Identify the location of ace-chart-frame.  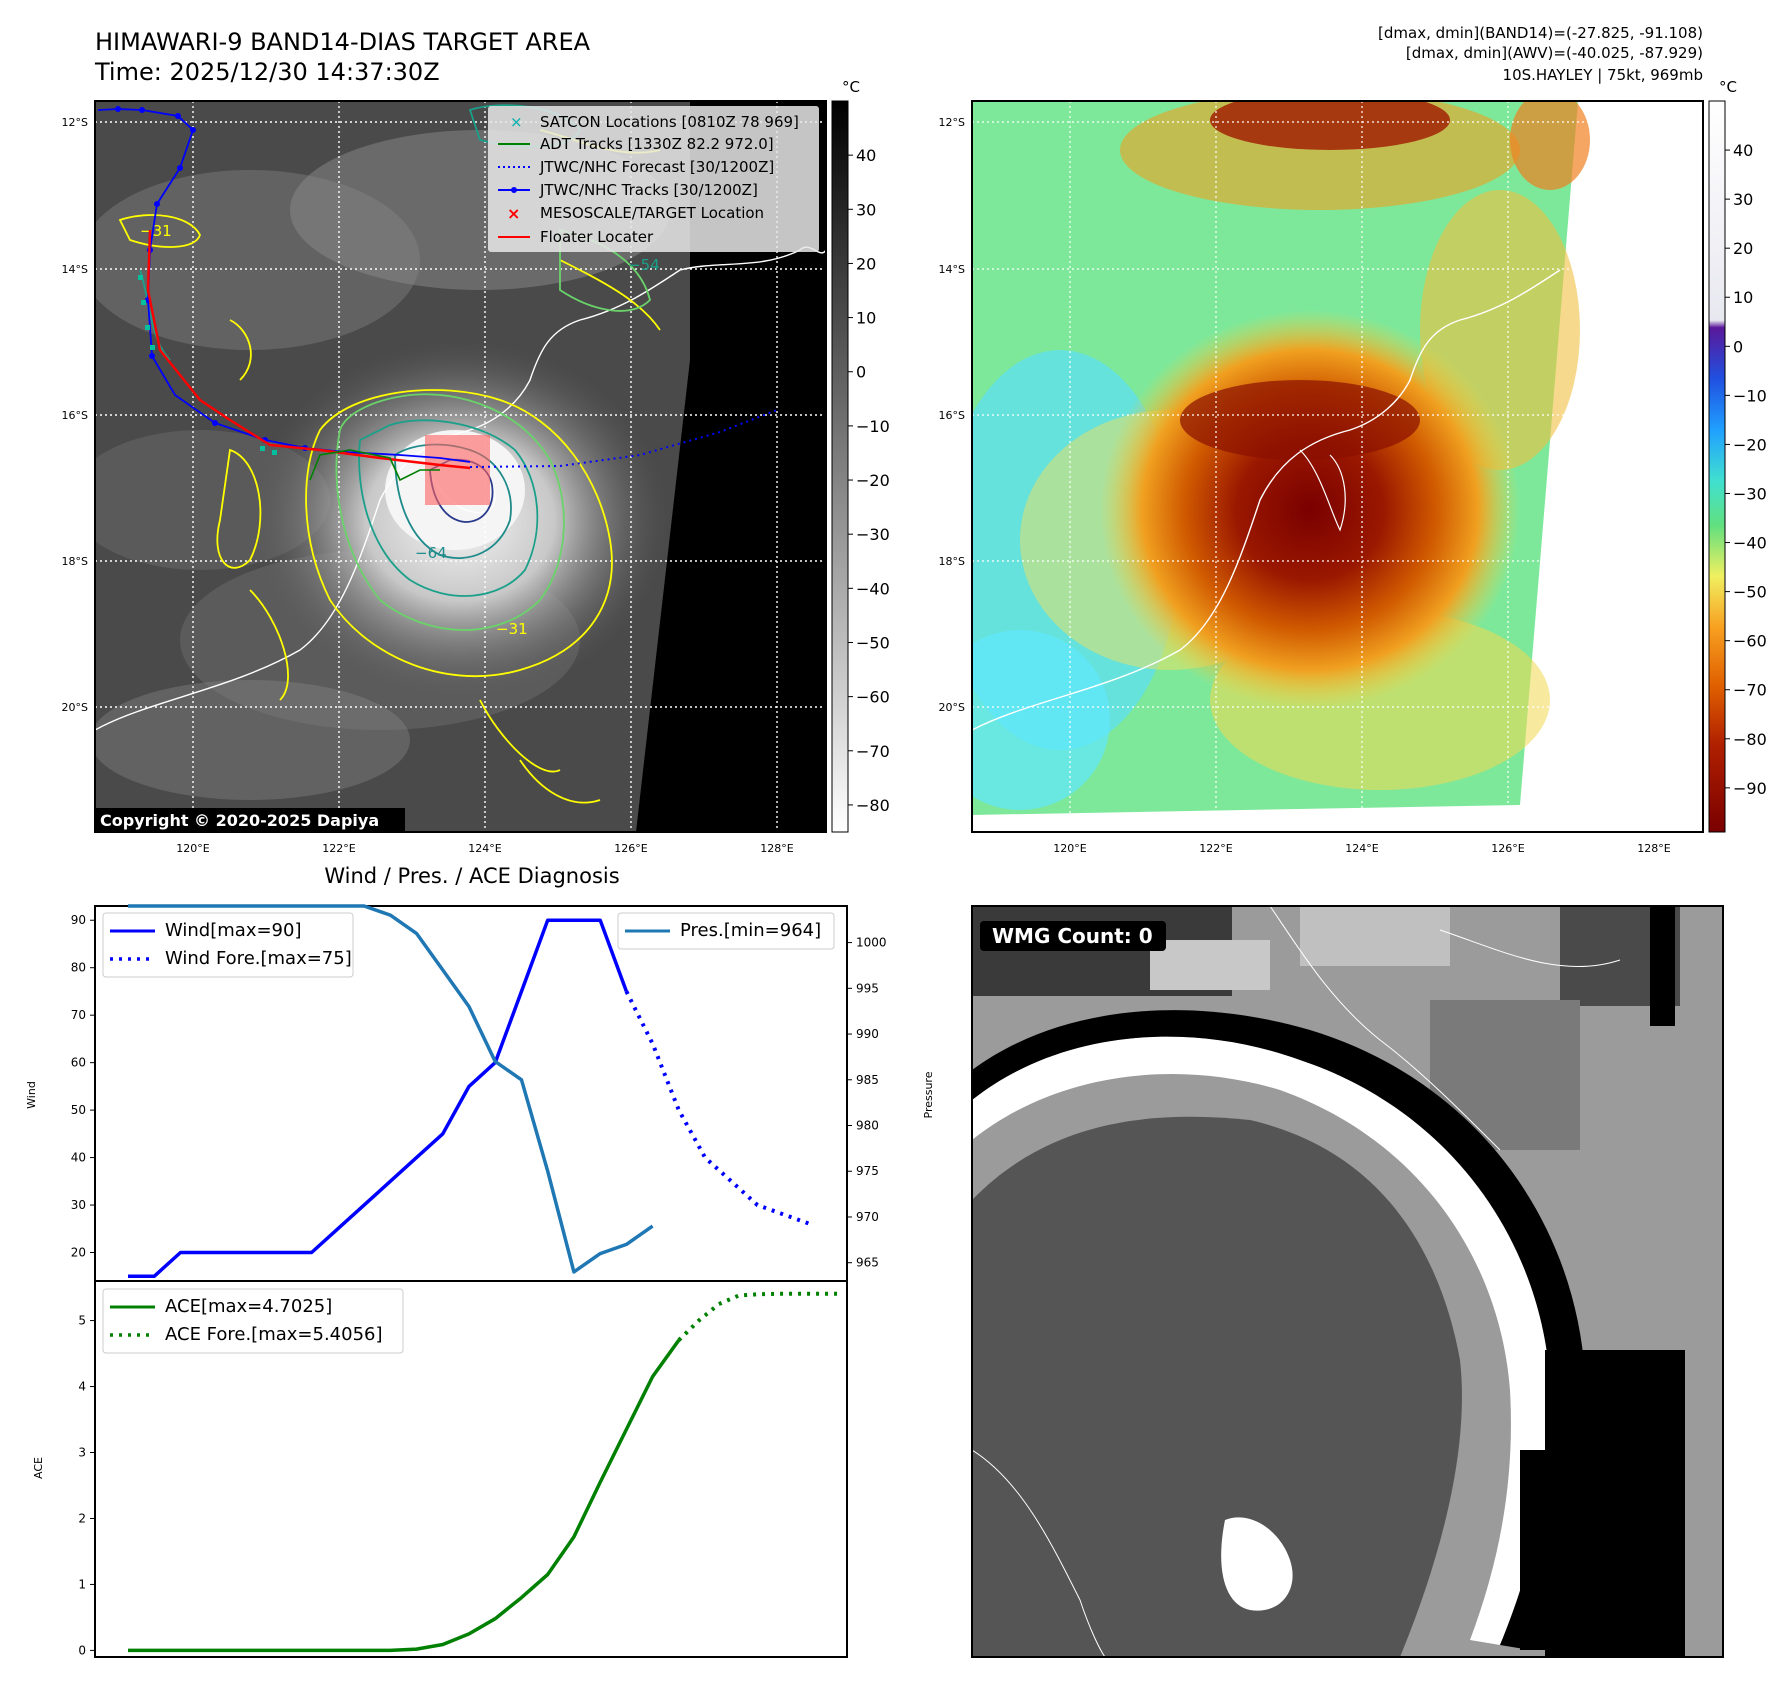
(471, 1469).